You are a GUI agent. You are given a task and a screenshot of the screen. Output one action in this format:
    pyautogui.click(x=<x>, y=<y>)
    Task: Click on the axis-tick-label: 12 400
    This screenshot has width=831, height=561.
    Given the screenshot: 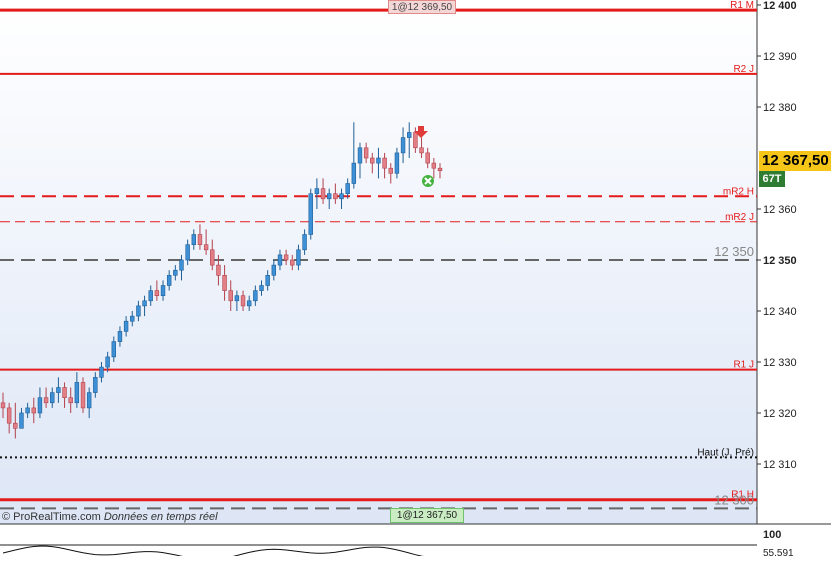 What is the action you would take?
    pyautogui.click(x=780, y=6)
    